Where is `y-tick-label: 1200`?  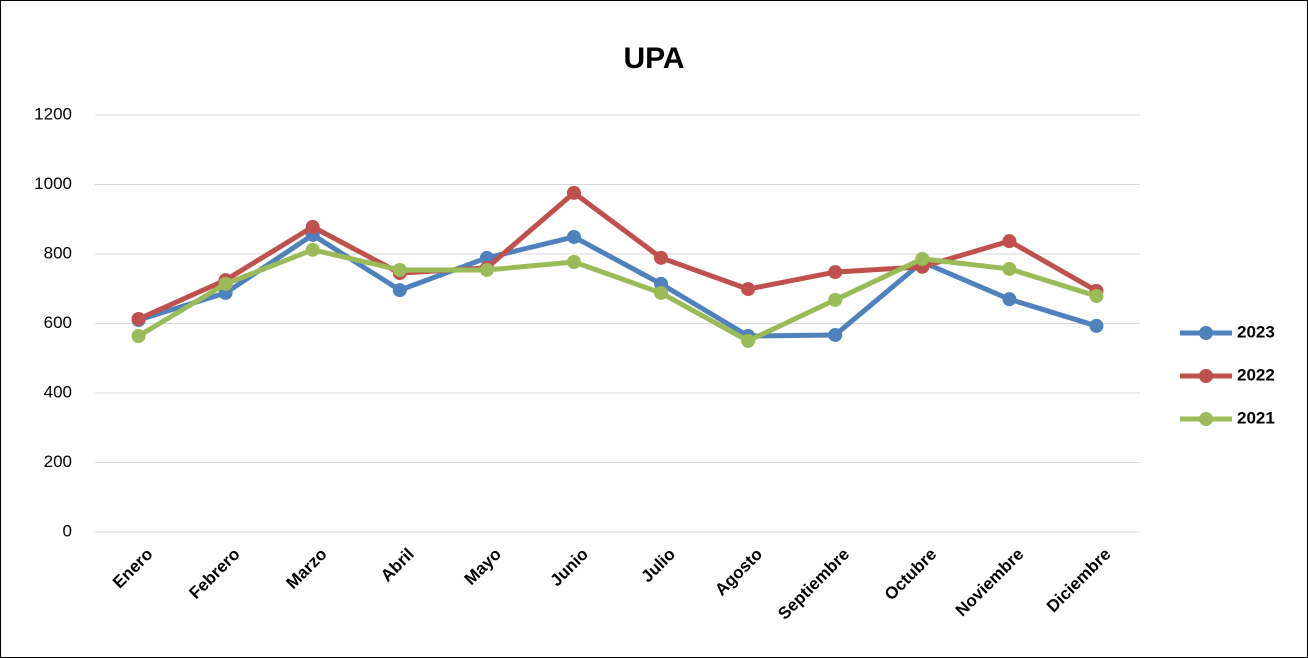
y-tick-label: 1200 is located at coordinates (53, 113).